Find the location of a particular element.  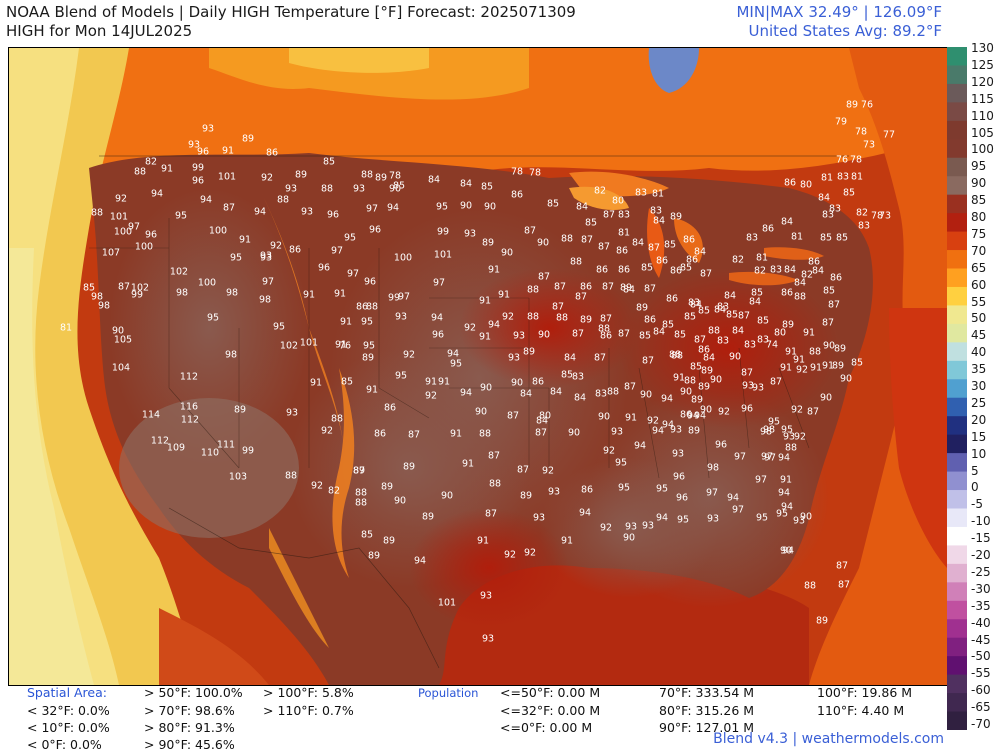

temperature-label: 77 is located at coordinates (889, 135).